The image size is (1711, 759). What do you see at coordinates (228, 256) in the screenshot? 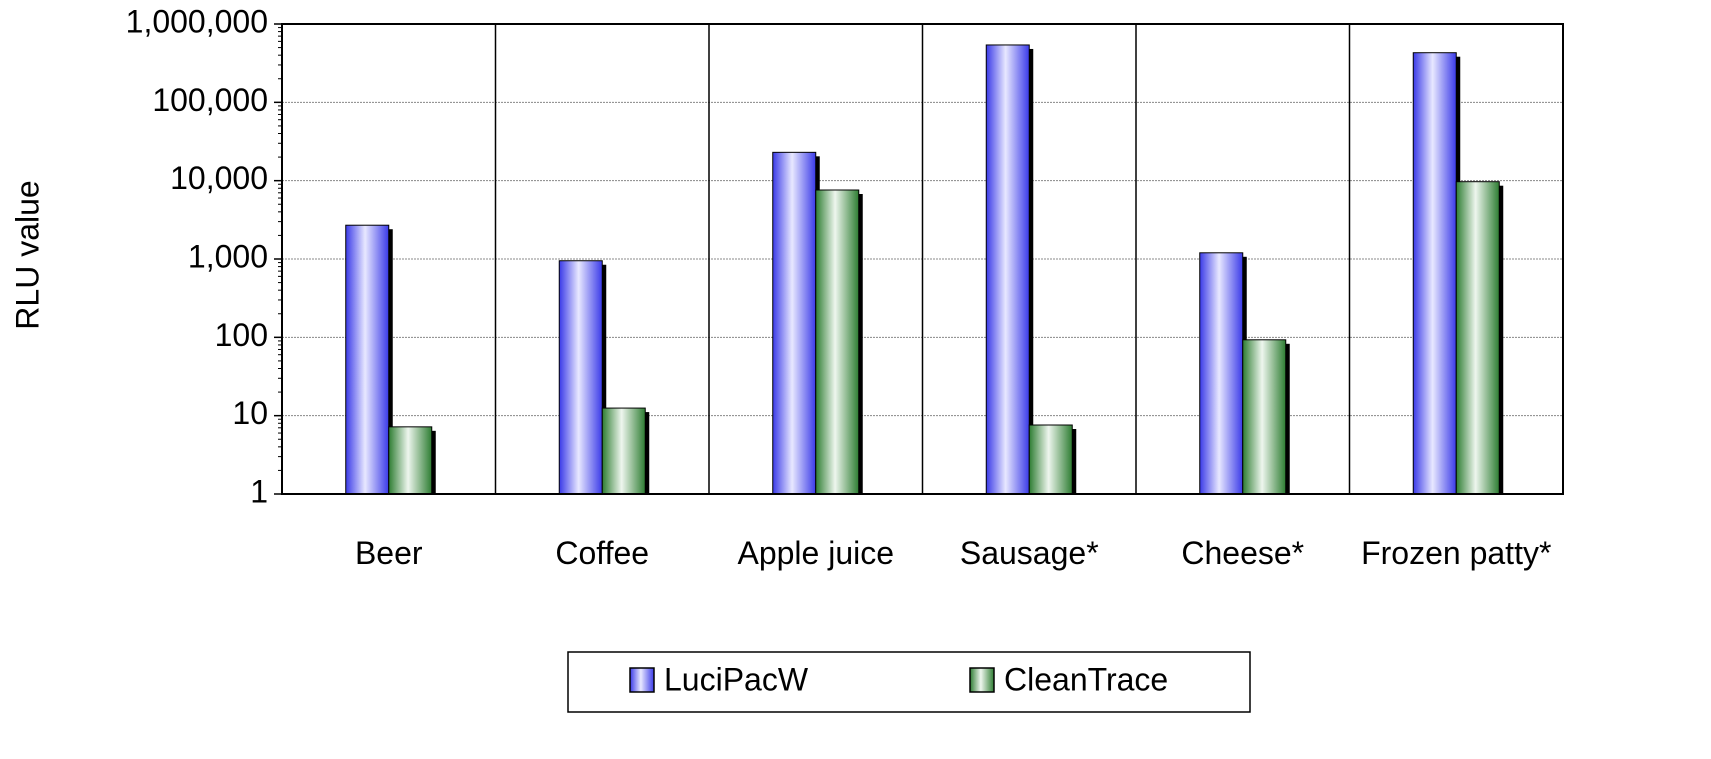
I see `y-tick-label: 1,000` at bounding box center [228, 256].